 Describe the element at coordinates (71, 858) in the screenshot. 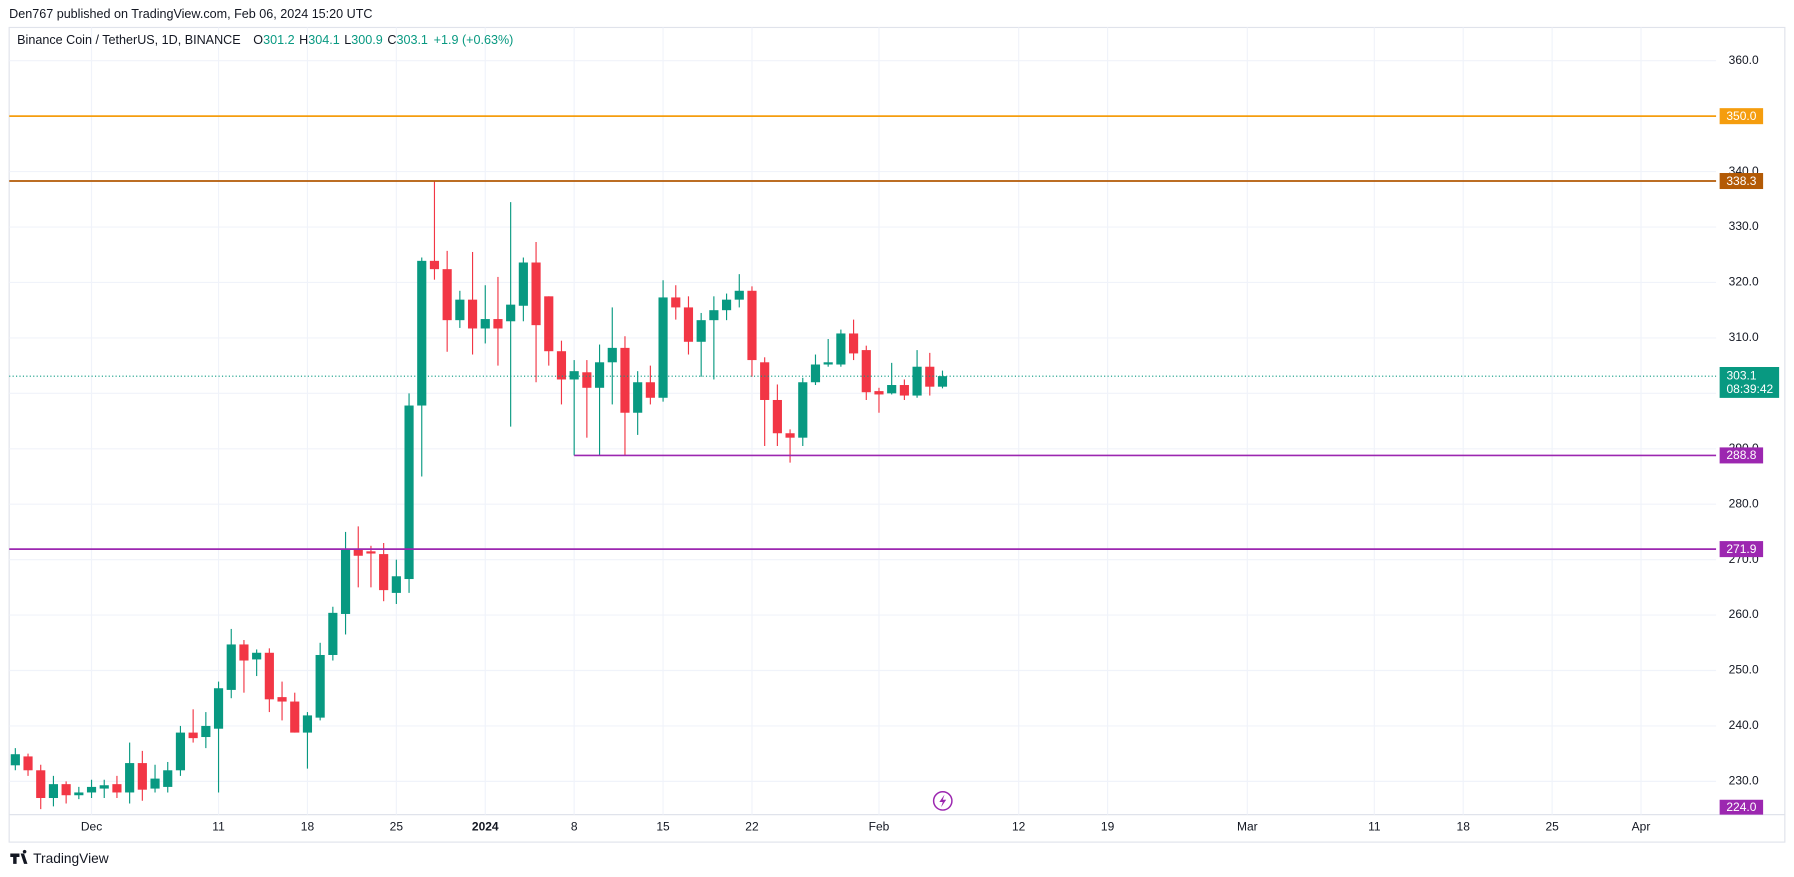

I see `footer-text: TradingView` at that location.